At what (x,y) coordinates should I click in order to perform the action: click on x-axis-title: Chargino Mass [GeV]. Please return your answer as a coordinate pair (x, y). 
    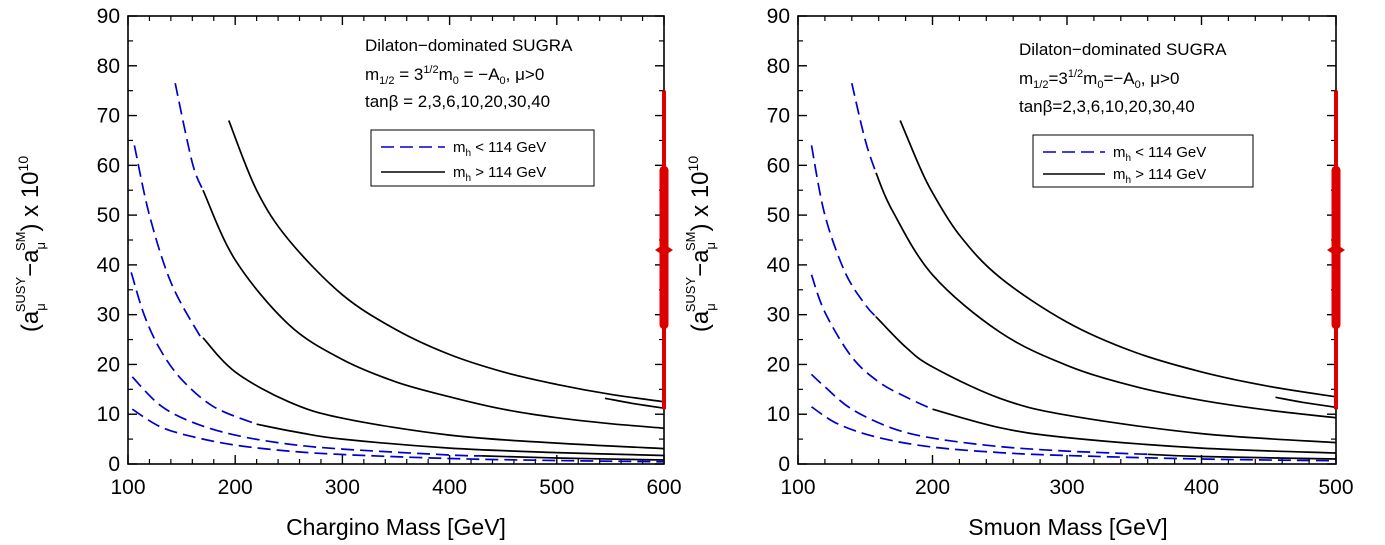
    Looking at the image, I should click on (396, 527).